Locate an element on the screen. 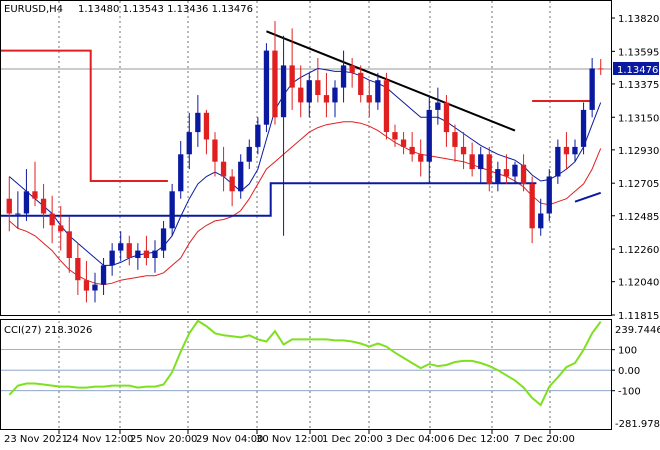 The height and width of the screenshot is (450, 660). time-label: 23 Nov 2021 is located at coordinates (36, 439).